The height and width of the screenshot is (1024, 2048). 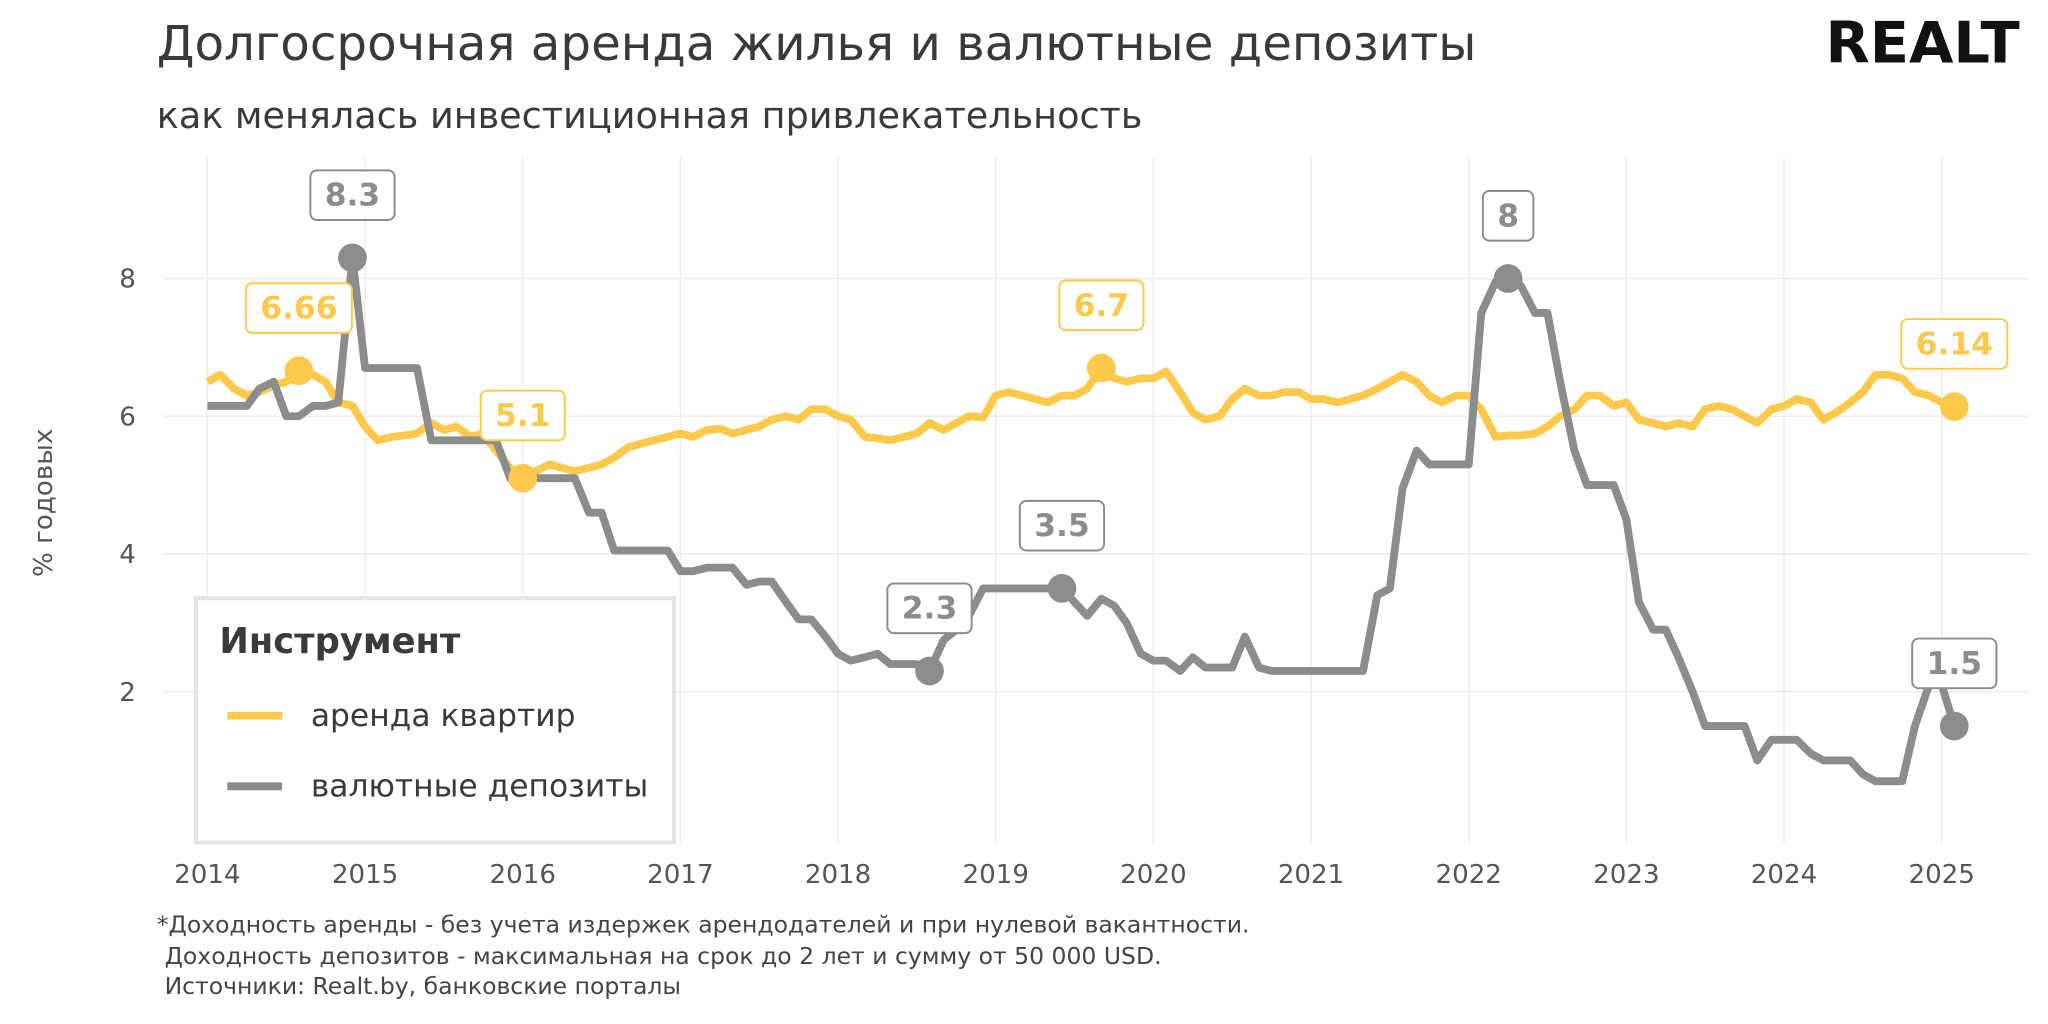 What do you see at coordinates (423, 986) in the screenshot?
I see `footnote: Источники: Realt.by, банковские порталы` at bounding box center [423, 986].